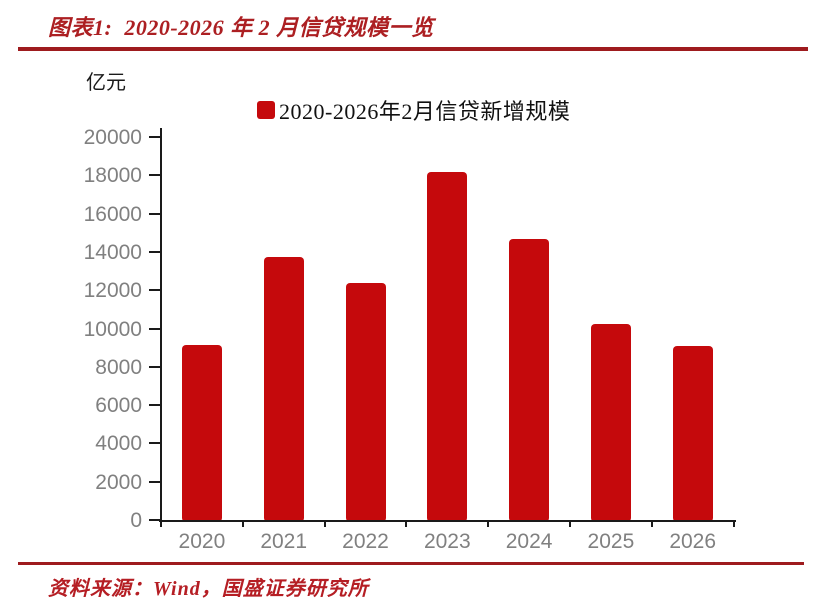  What do you see at coordinates (112, 176) in the screenshot?
I see `y-tick-label: 18000` at bounding box center [112, 176].